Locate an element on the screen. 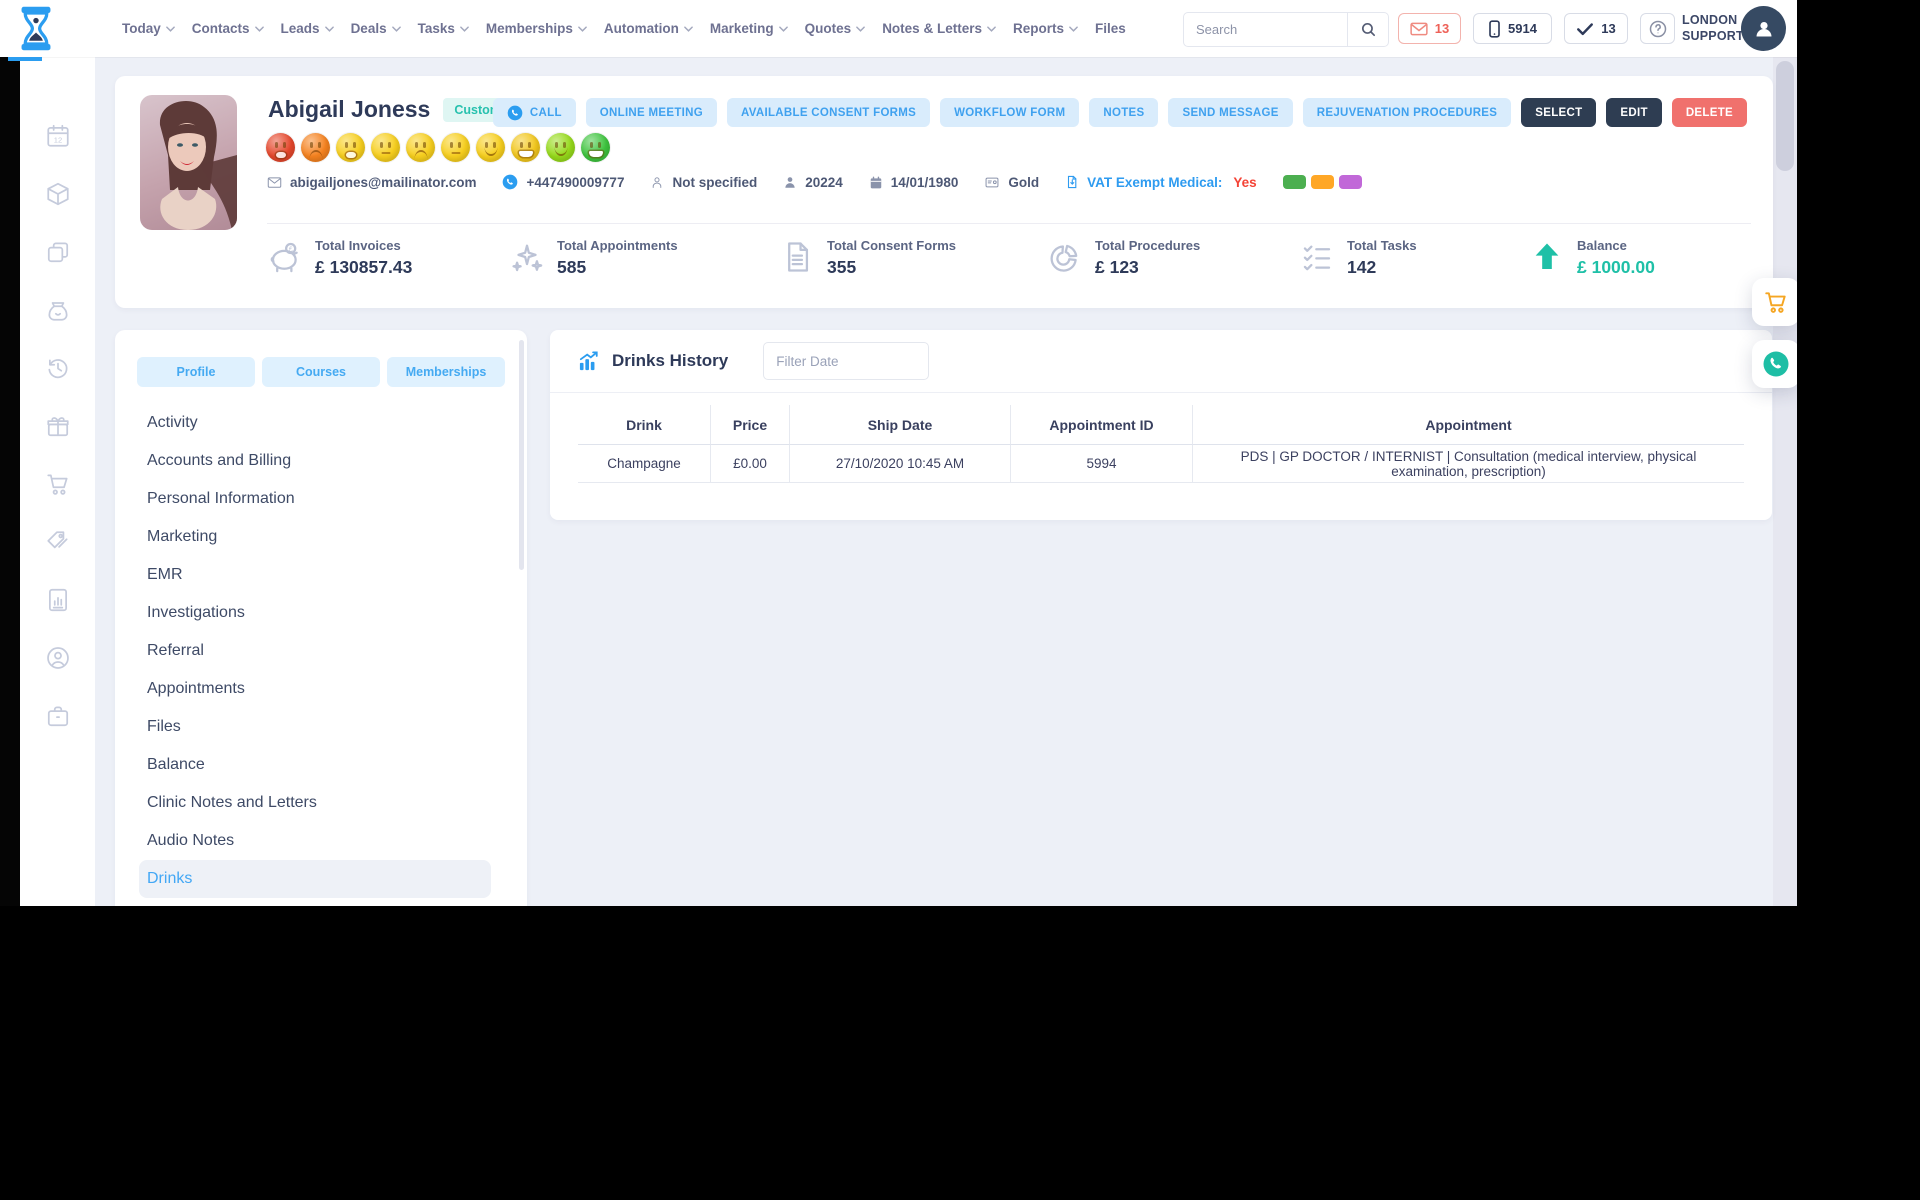  nav-quotes: Quotes is located at coordinates (835, 28).